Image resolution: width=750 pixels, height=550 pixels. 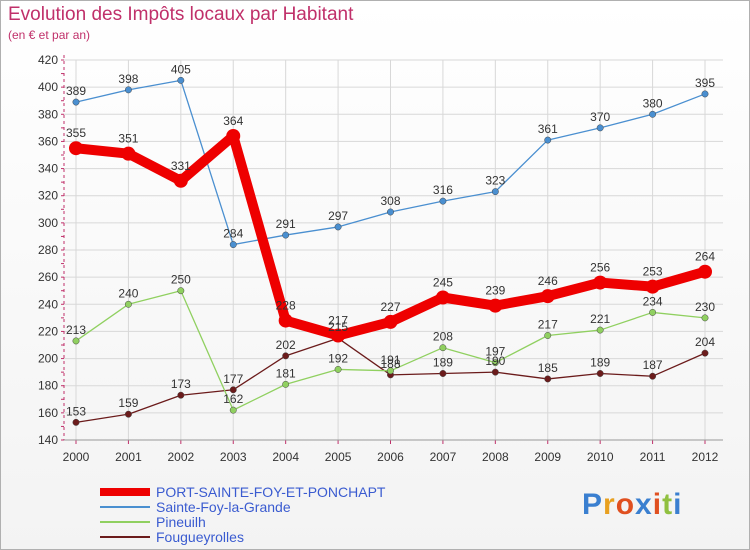 I want to click on y-tick-label: 340, so click(x=48, y=169).